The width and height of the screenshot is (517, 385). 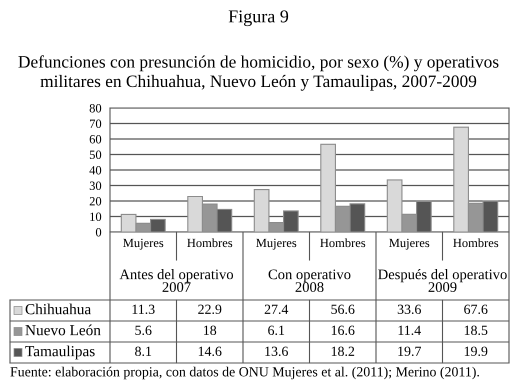 What do you see at coordinates (96, 124) in the screenshot?
I see `y-tick-label: 70` at bounding box center [96, 124].